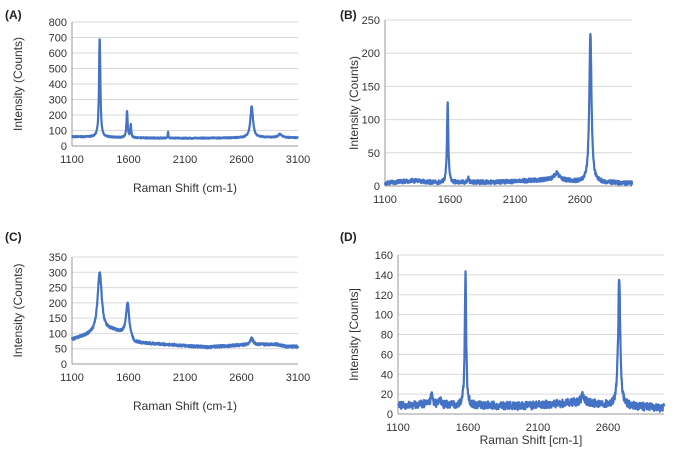  What do you see at coordinates (58, 39) in the screenshot?
I see `y-tick-label: 700` at bounding box center [58, 39].